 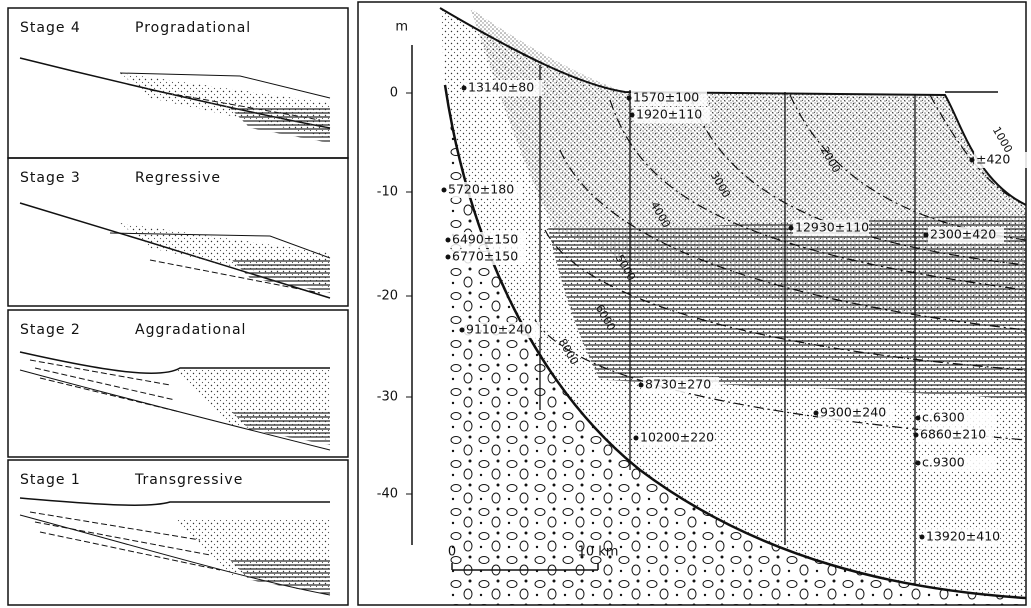 I want to click on stage-label: Stage 2, so click(x=50, y=330).